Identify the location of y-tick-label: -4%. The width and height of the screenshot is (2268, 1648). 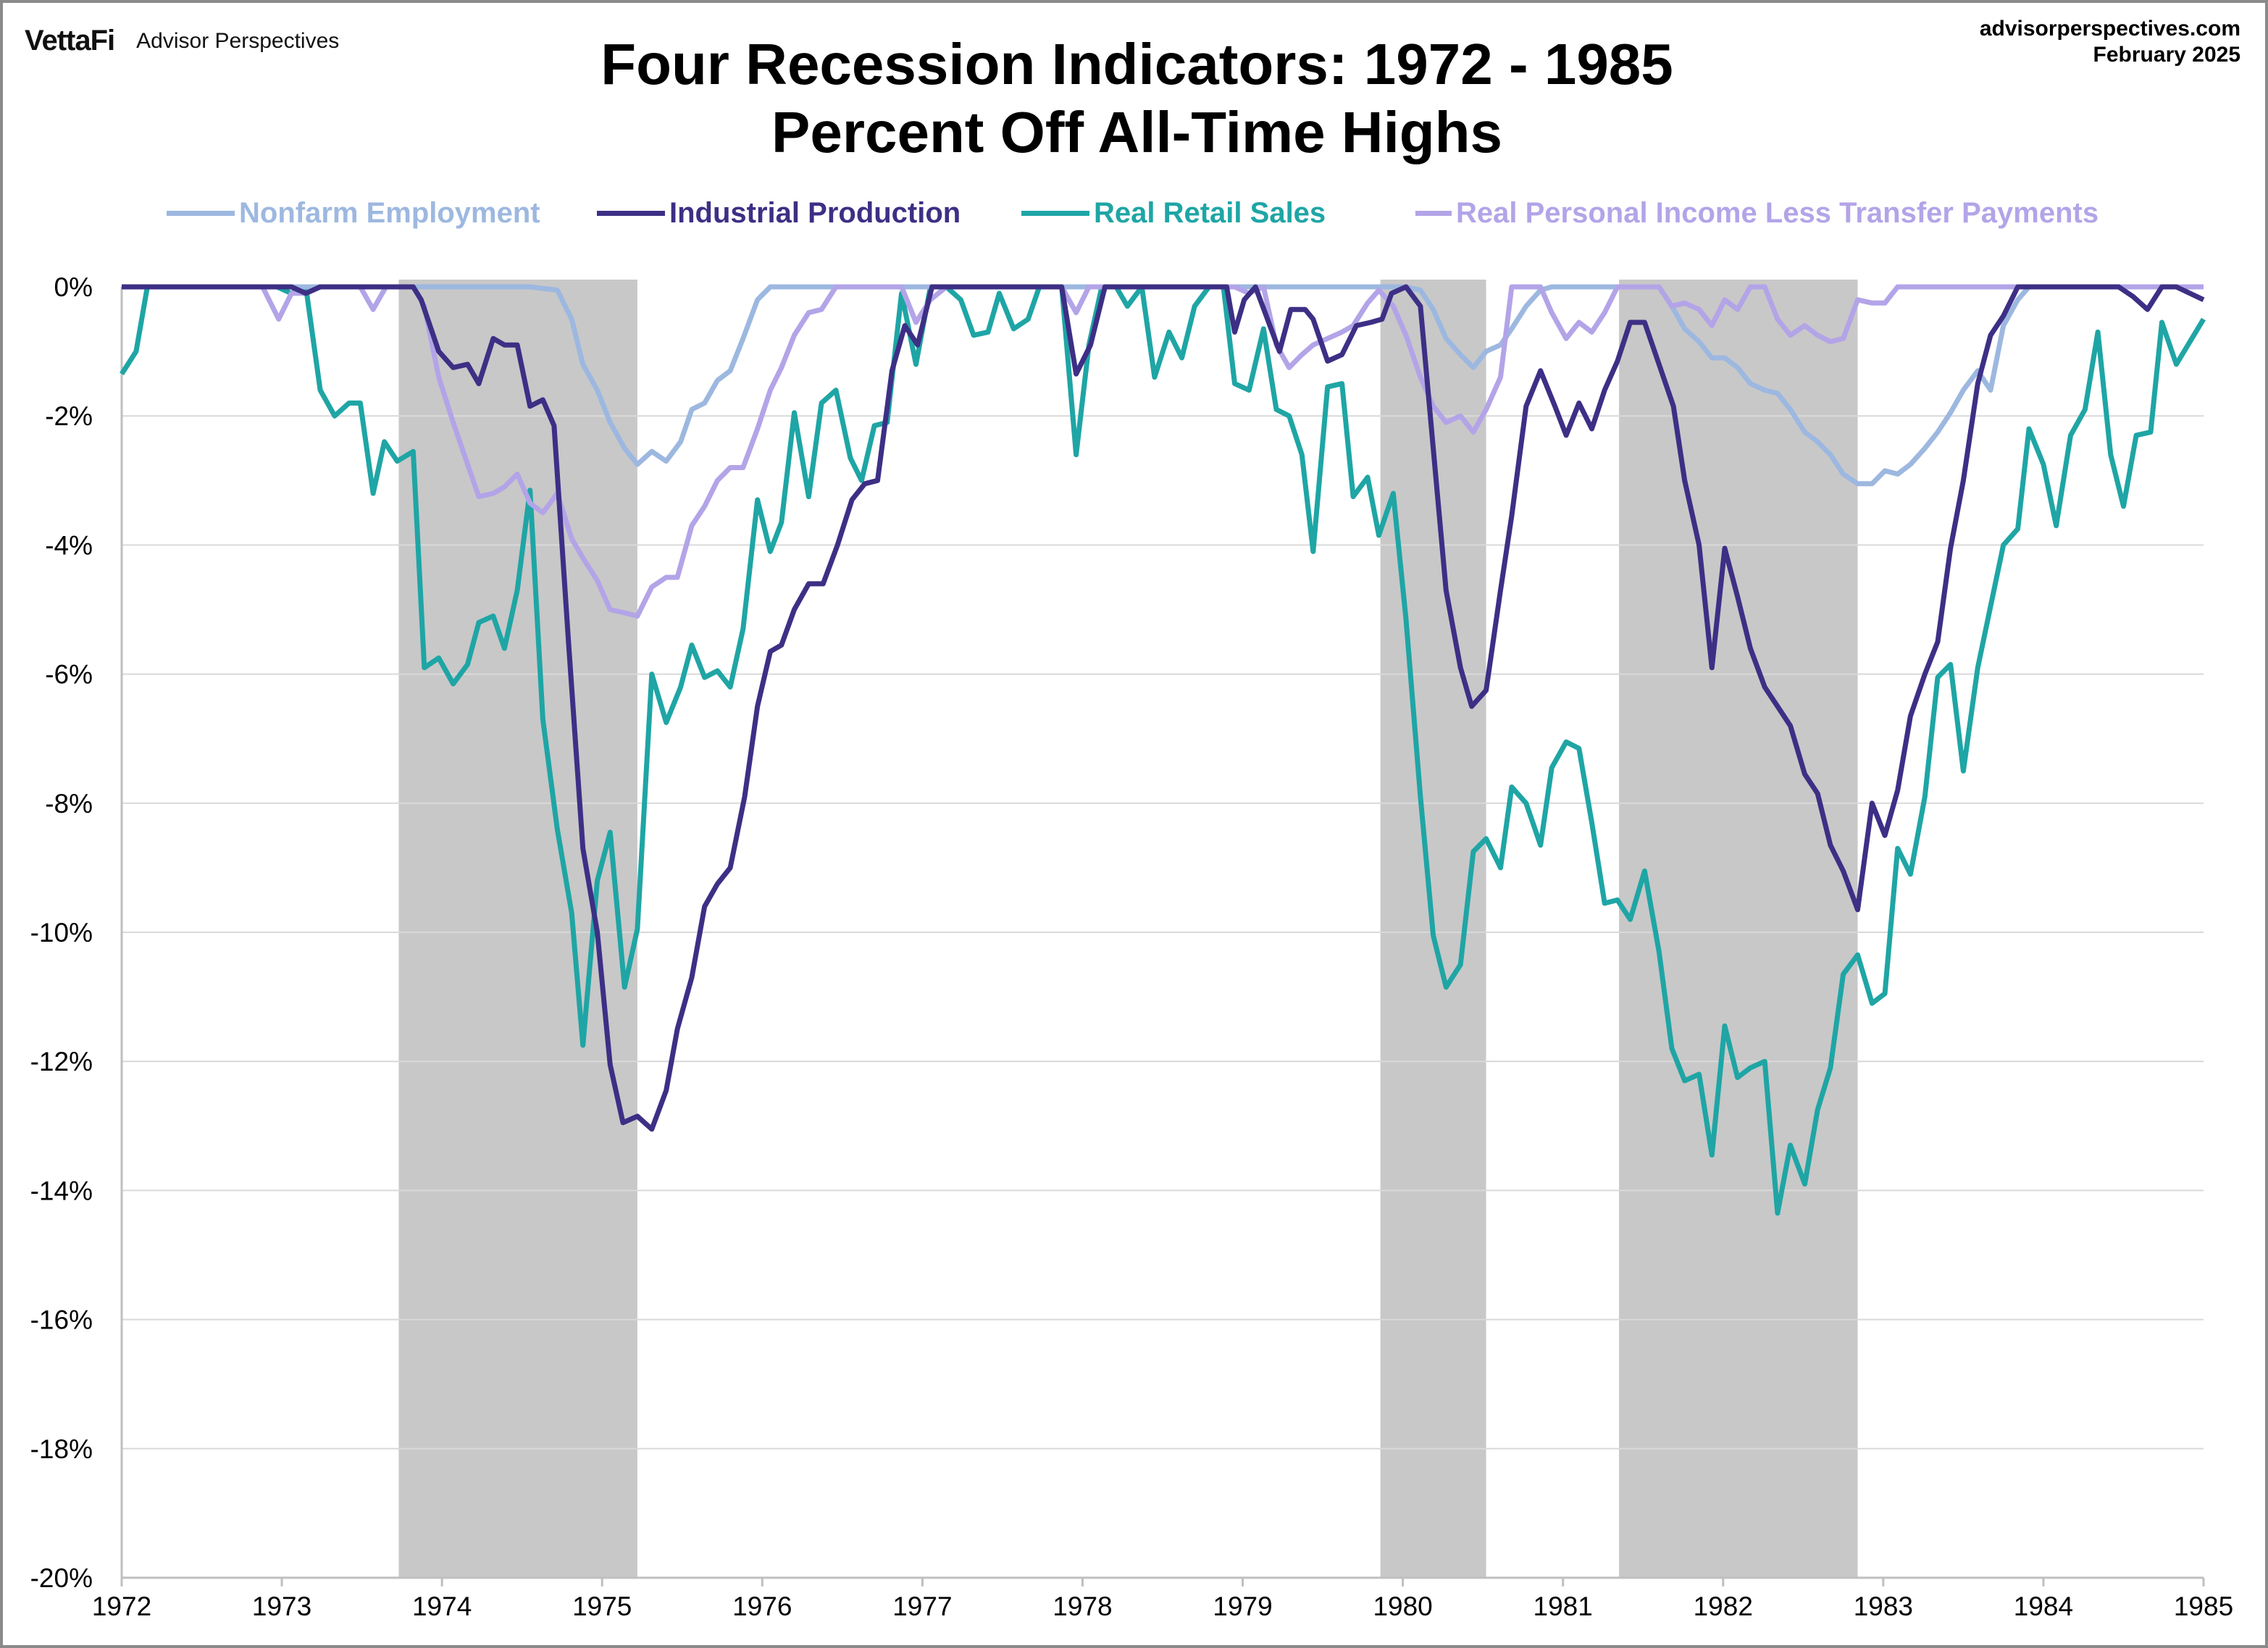
(69, 545).